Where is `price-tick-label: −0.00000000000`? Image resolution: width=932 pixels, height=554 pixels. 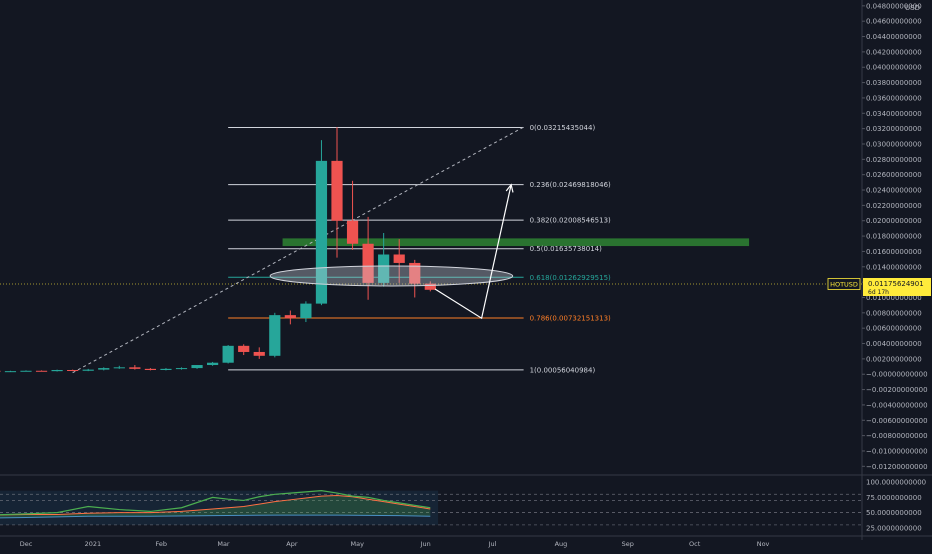
price-tick-label: −0.00000000000 is located at coordinates (897, 375).